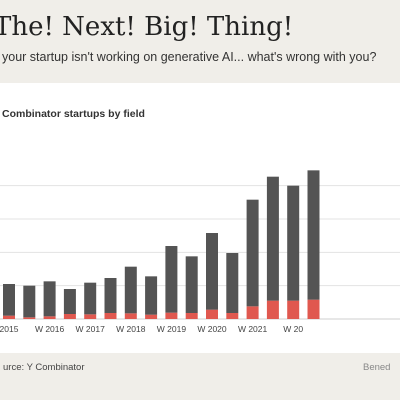  Describe the element at coordinates (147, 27) in the screenshot. I see `page-title: The! Next! Big! Thing!` at that location.